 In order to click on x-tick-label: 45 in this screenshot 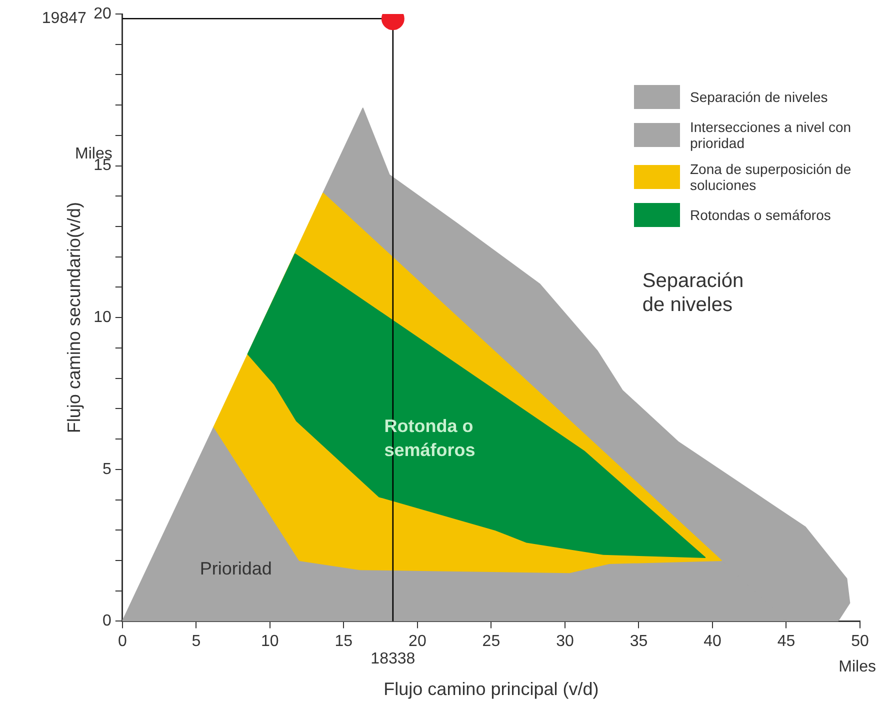, I will do `click(786, 641)`.